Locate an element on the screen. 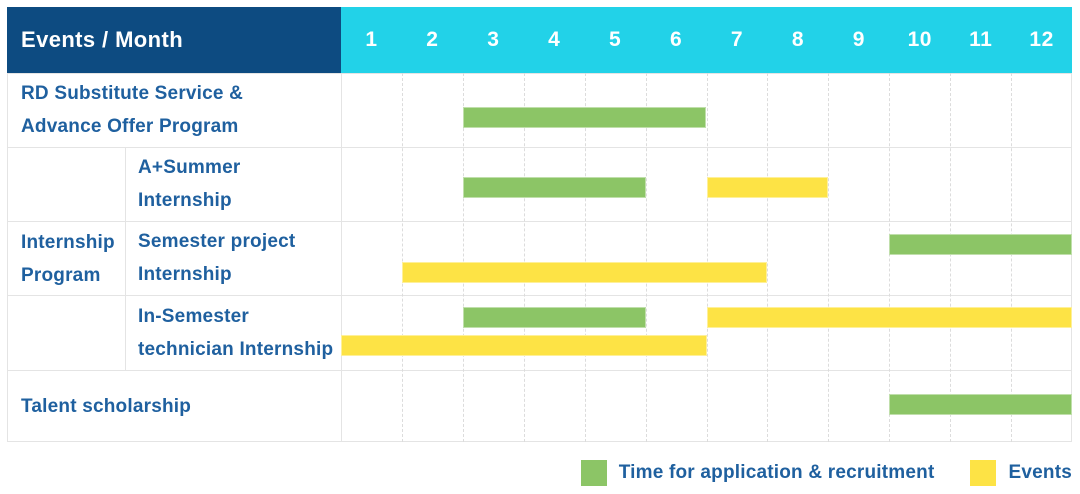 The image size is (1080, 494). bar-a-plus-summer-internship-event-m7-m8 is located at coordinates (767, 187).